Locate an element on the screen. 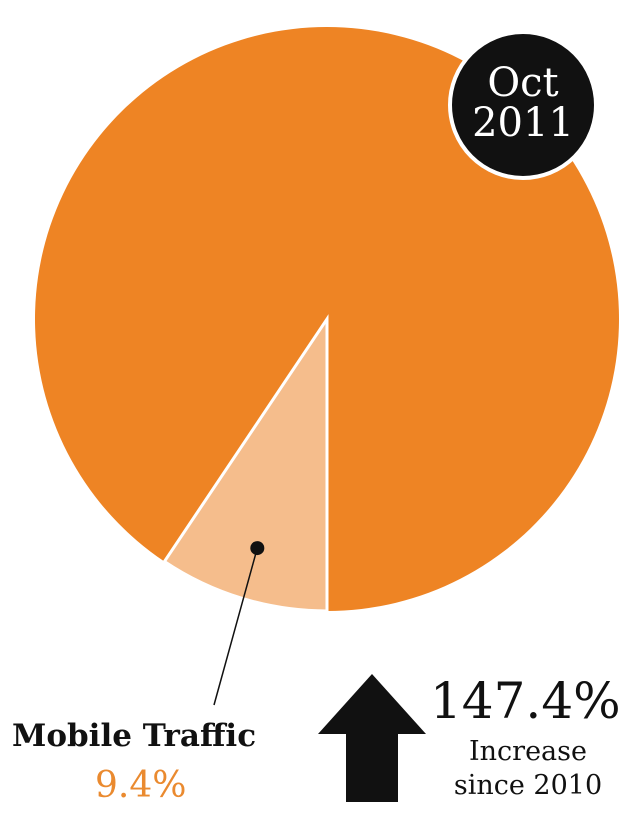 The width and height of the screenshot is (626, 817). mobile-traffic-label: Mobile Traffic is located at coordinates (134, 736).